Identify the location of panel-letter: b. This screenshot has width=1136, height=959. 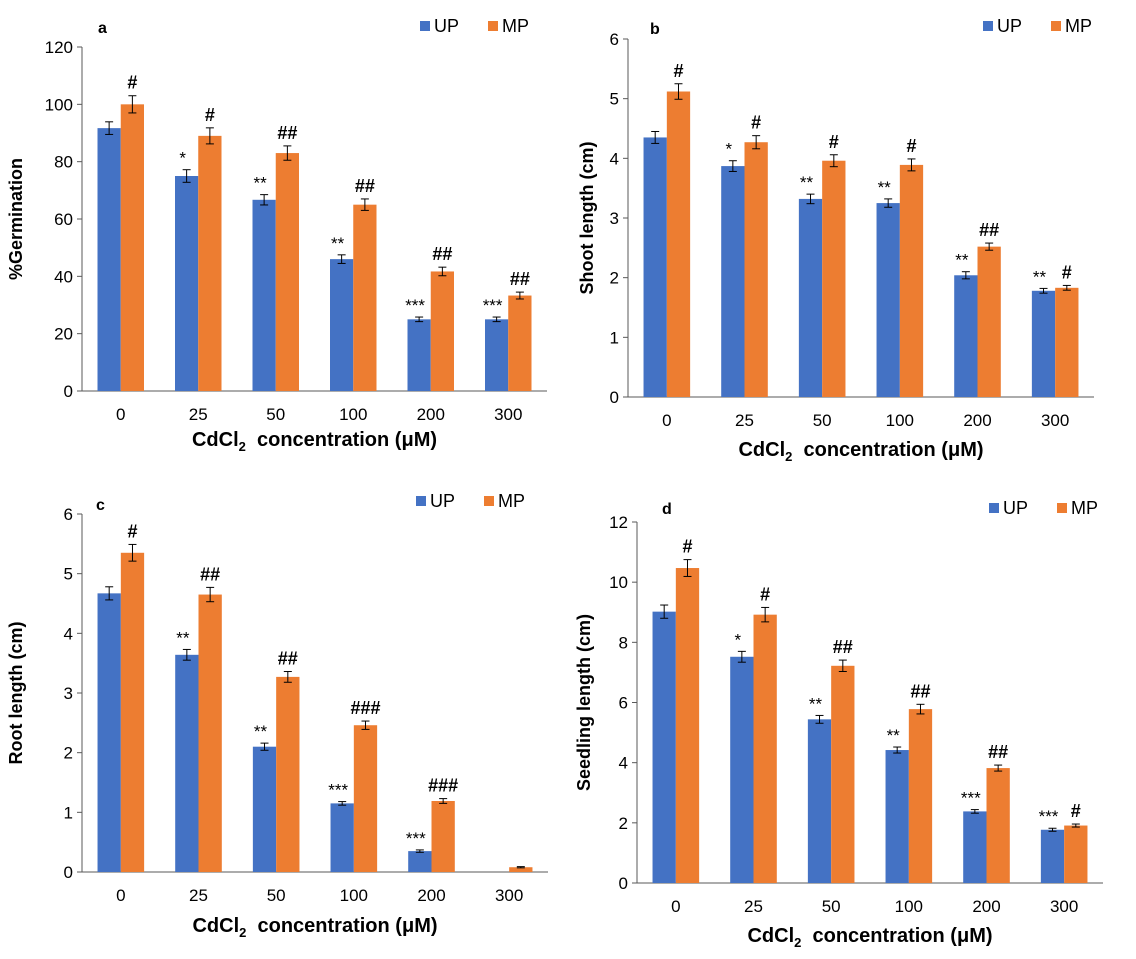
(655, 29).